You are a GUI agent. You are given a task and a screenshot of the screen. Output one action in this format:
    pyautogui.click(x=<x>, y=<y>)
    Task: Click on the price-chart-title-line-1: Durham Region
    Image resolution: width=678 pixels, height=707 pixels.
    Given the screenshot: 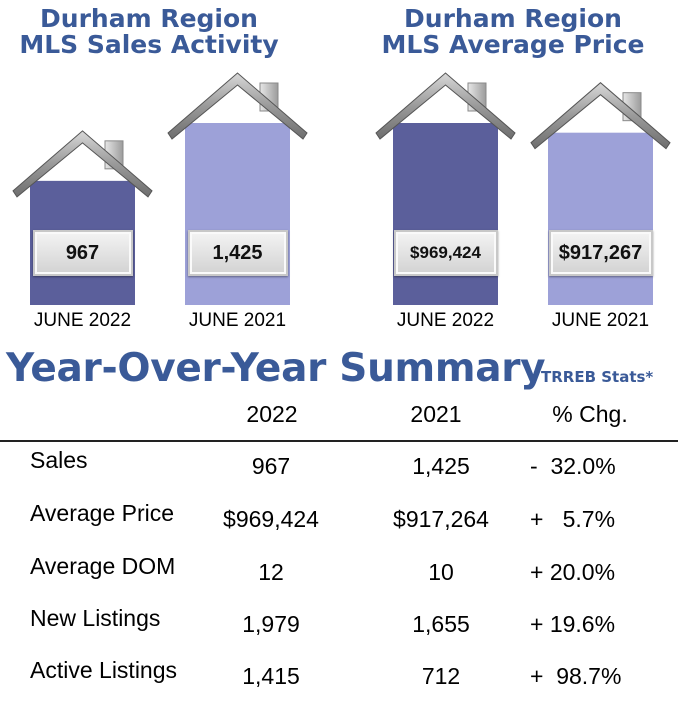 What is the action you would take?
    pyautogui.click(x=513, y=18)
    